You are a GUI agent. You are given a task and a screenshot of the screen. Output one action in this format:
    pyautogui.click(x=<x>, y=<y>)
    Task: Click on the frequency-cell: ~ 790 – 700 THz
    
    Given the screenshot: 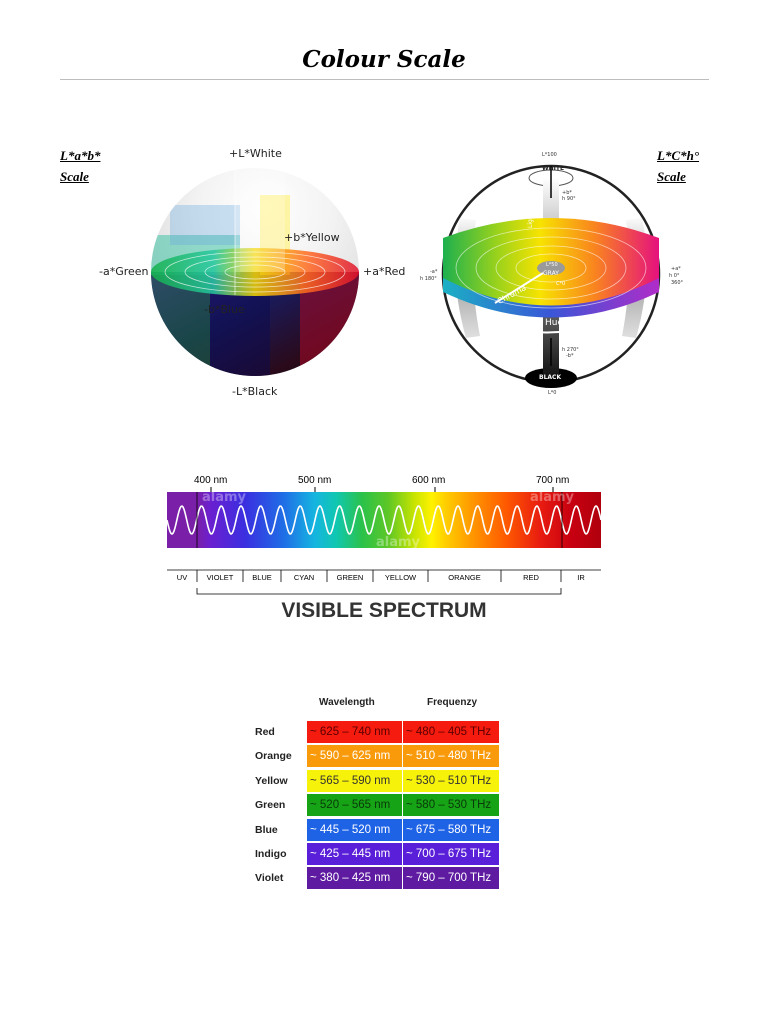 What is the action you would take?
    pyautogui.click(x=451, y=878)
    